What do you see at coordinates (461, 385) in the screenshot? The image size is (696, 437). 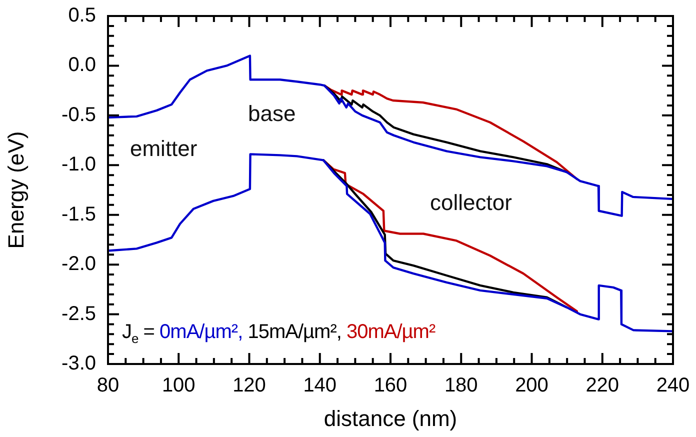 I see `x-tick-label: 180` at bounding box center [461, 385].